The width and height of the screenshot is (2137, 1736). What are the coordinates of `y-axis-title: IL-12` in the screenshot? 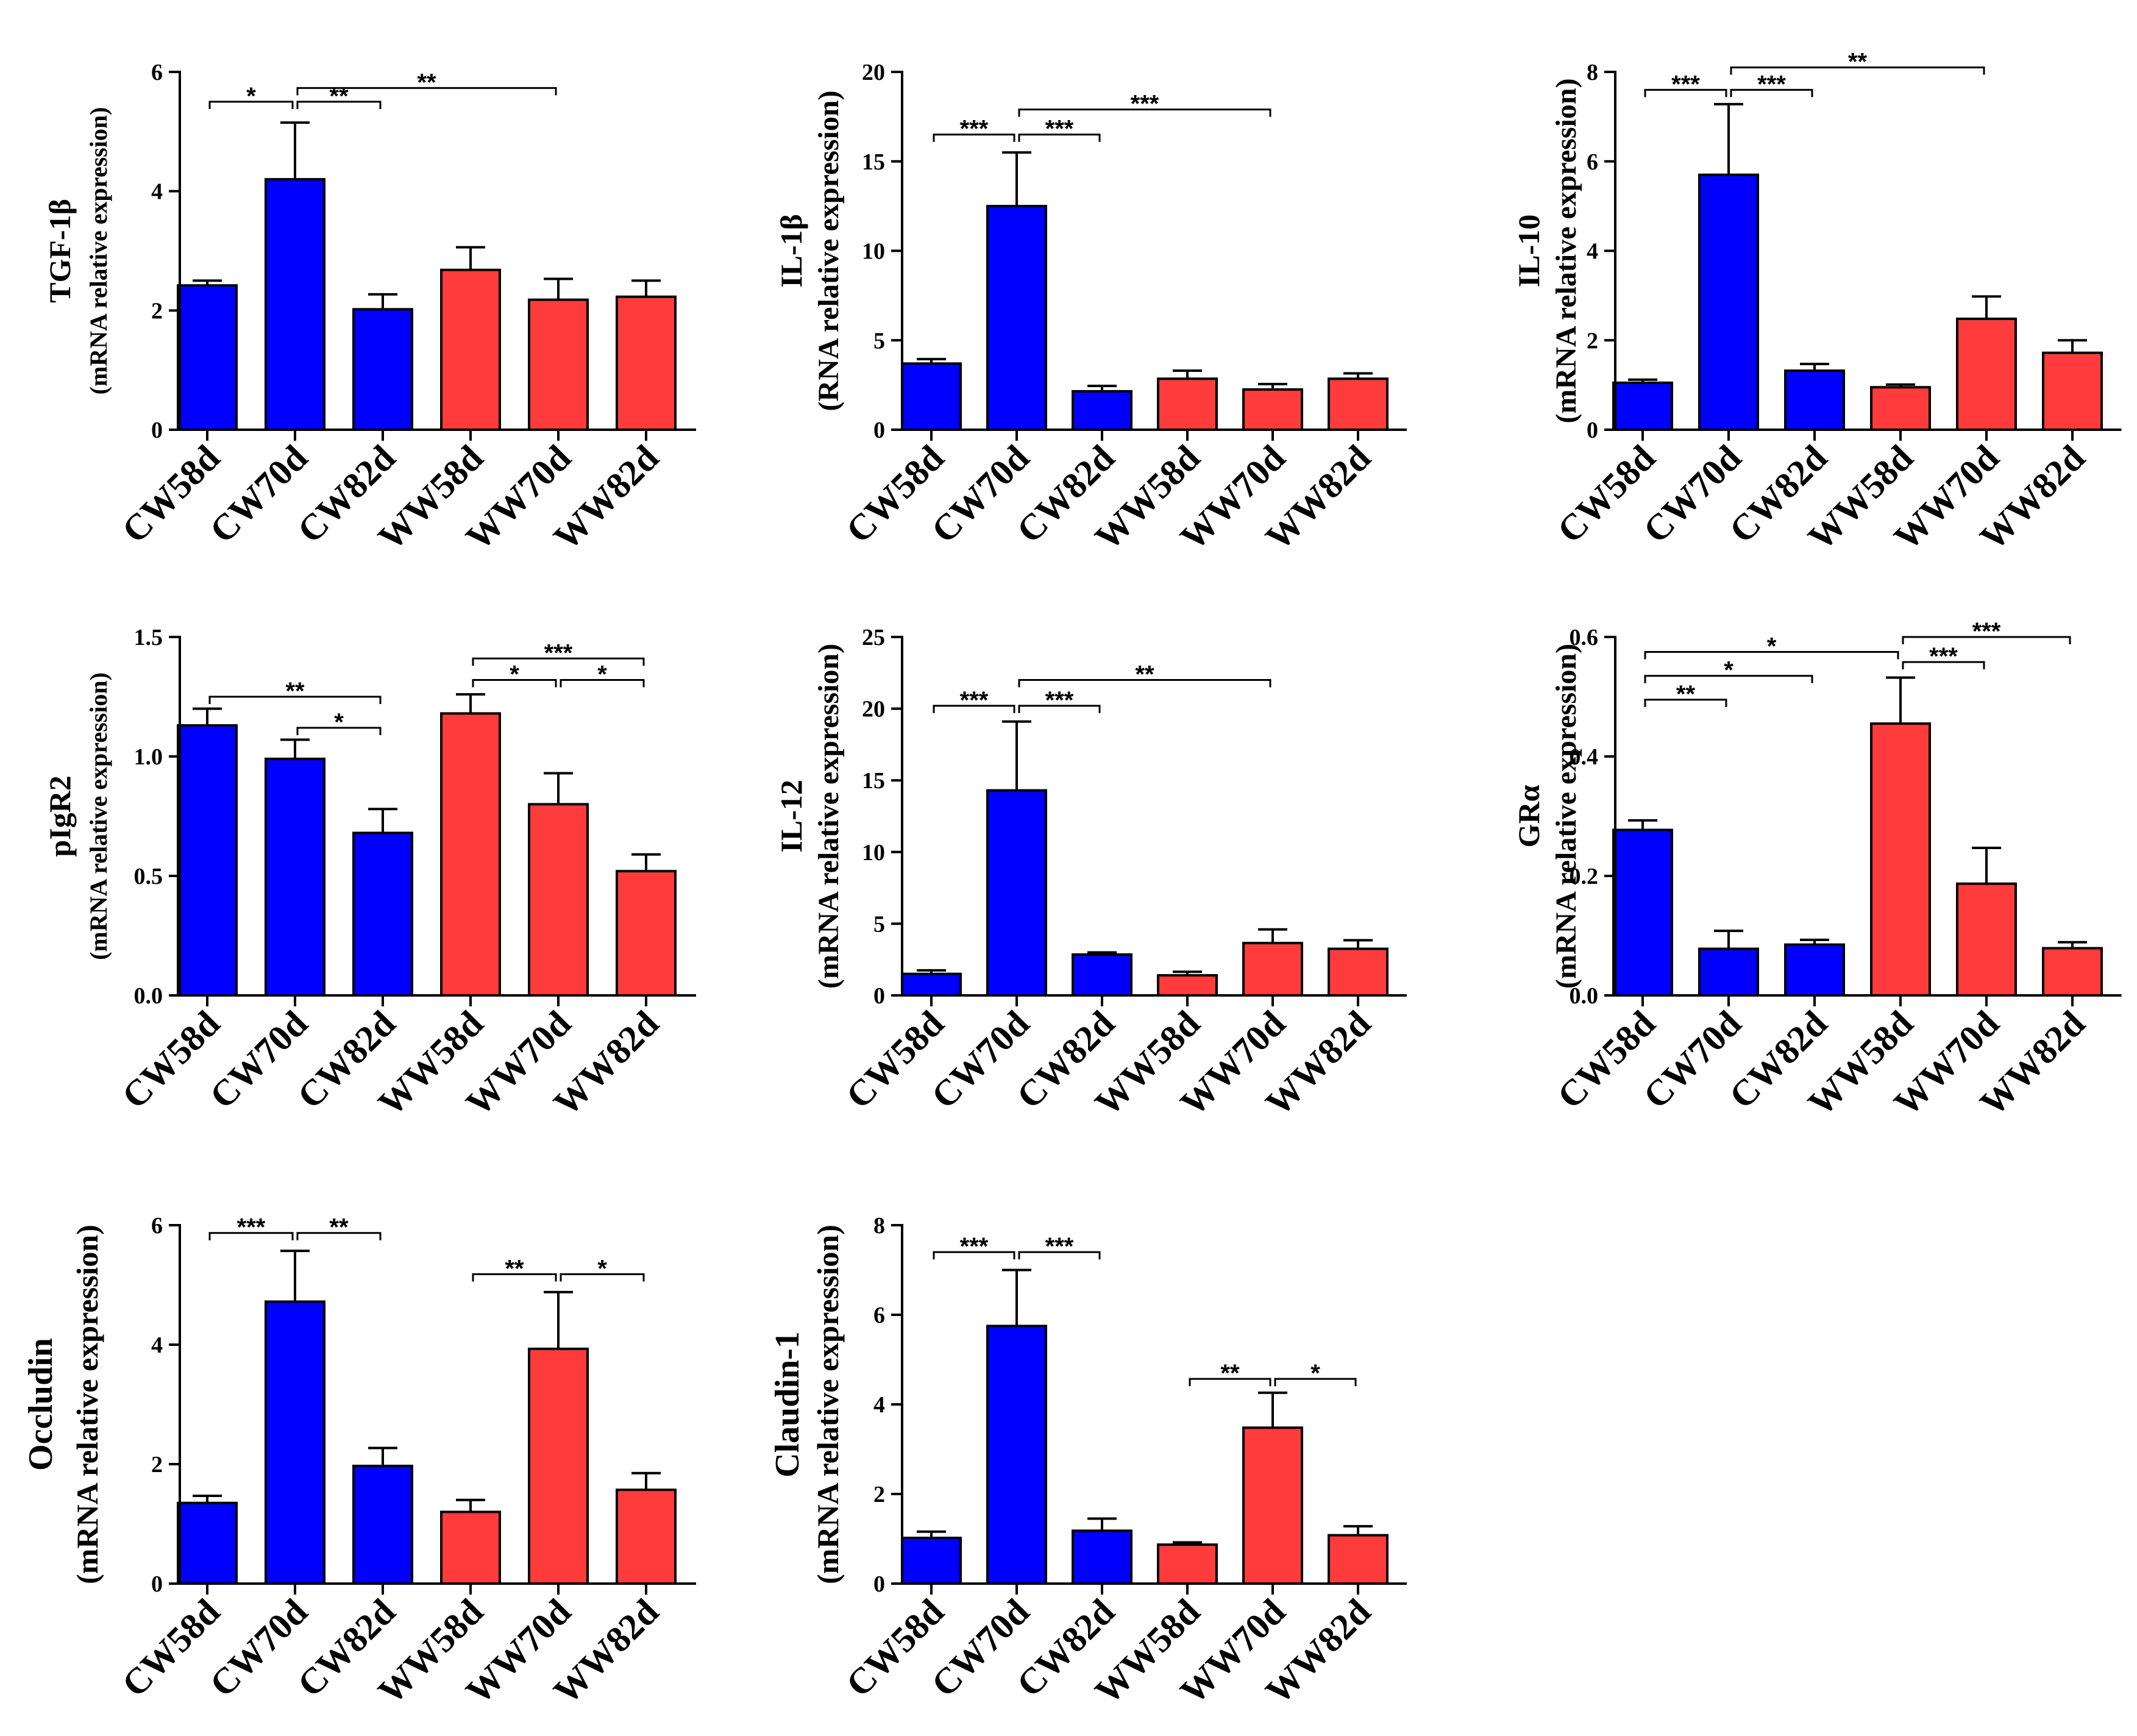 It's located at (791, 816).